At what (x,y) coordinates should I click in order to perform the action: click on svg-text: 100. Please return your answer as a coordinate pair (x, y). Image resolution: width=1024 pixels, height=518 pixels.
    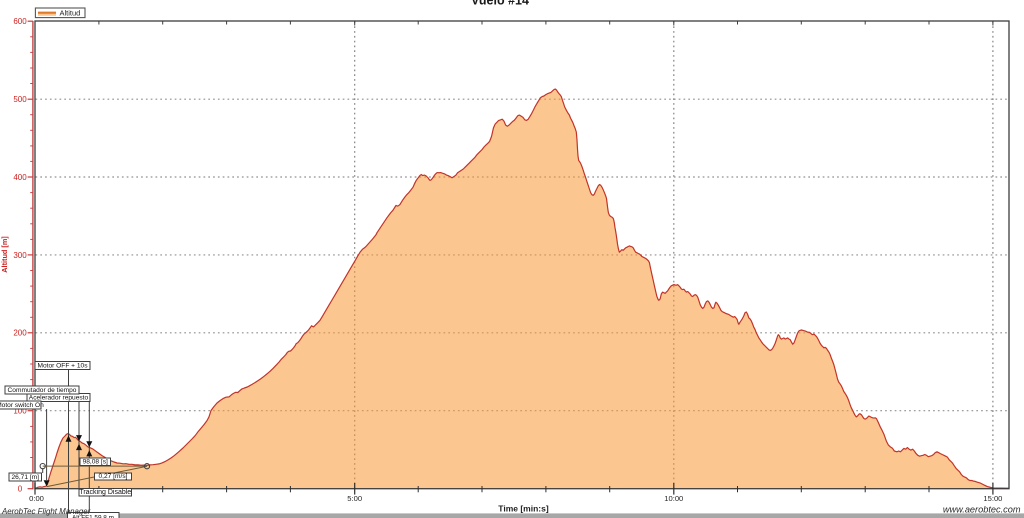
    Looking at the image, I should click on (20, 411).